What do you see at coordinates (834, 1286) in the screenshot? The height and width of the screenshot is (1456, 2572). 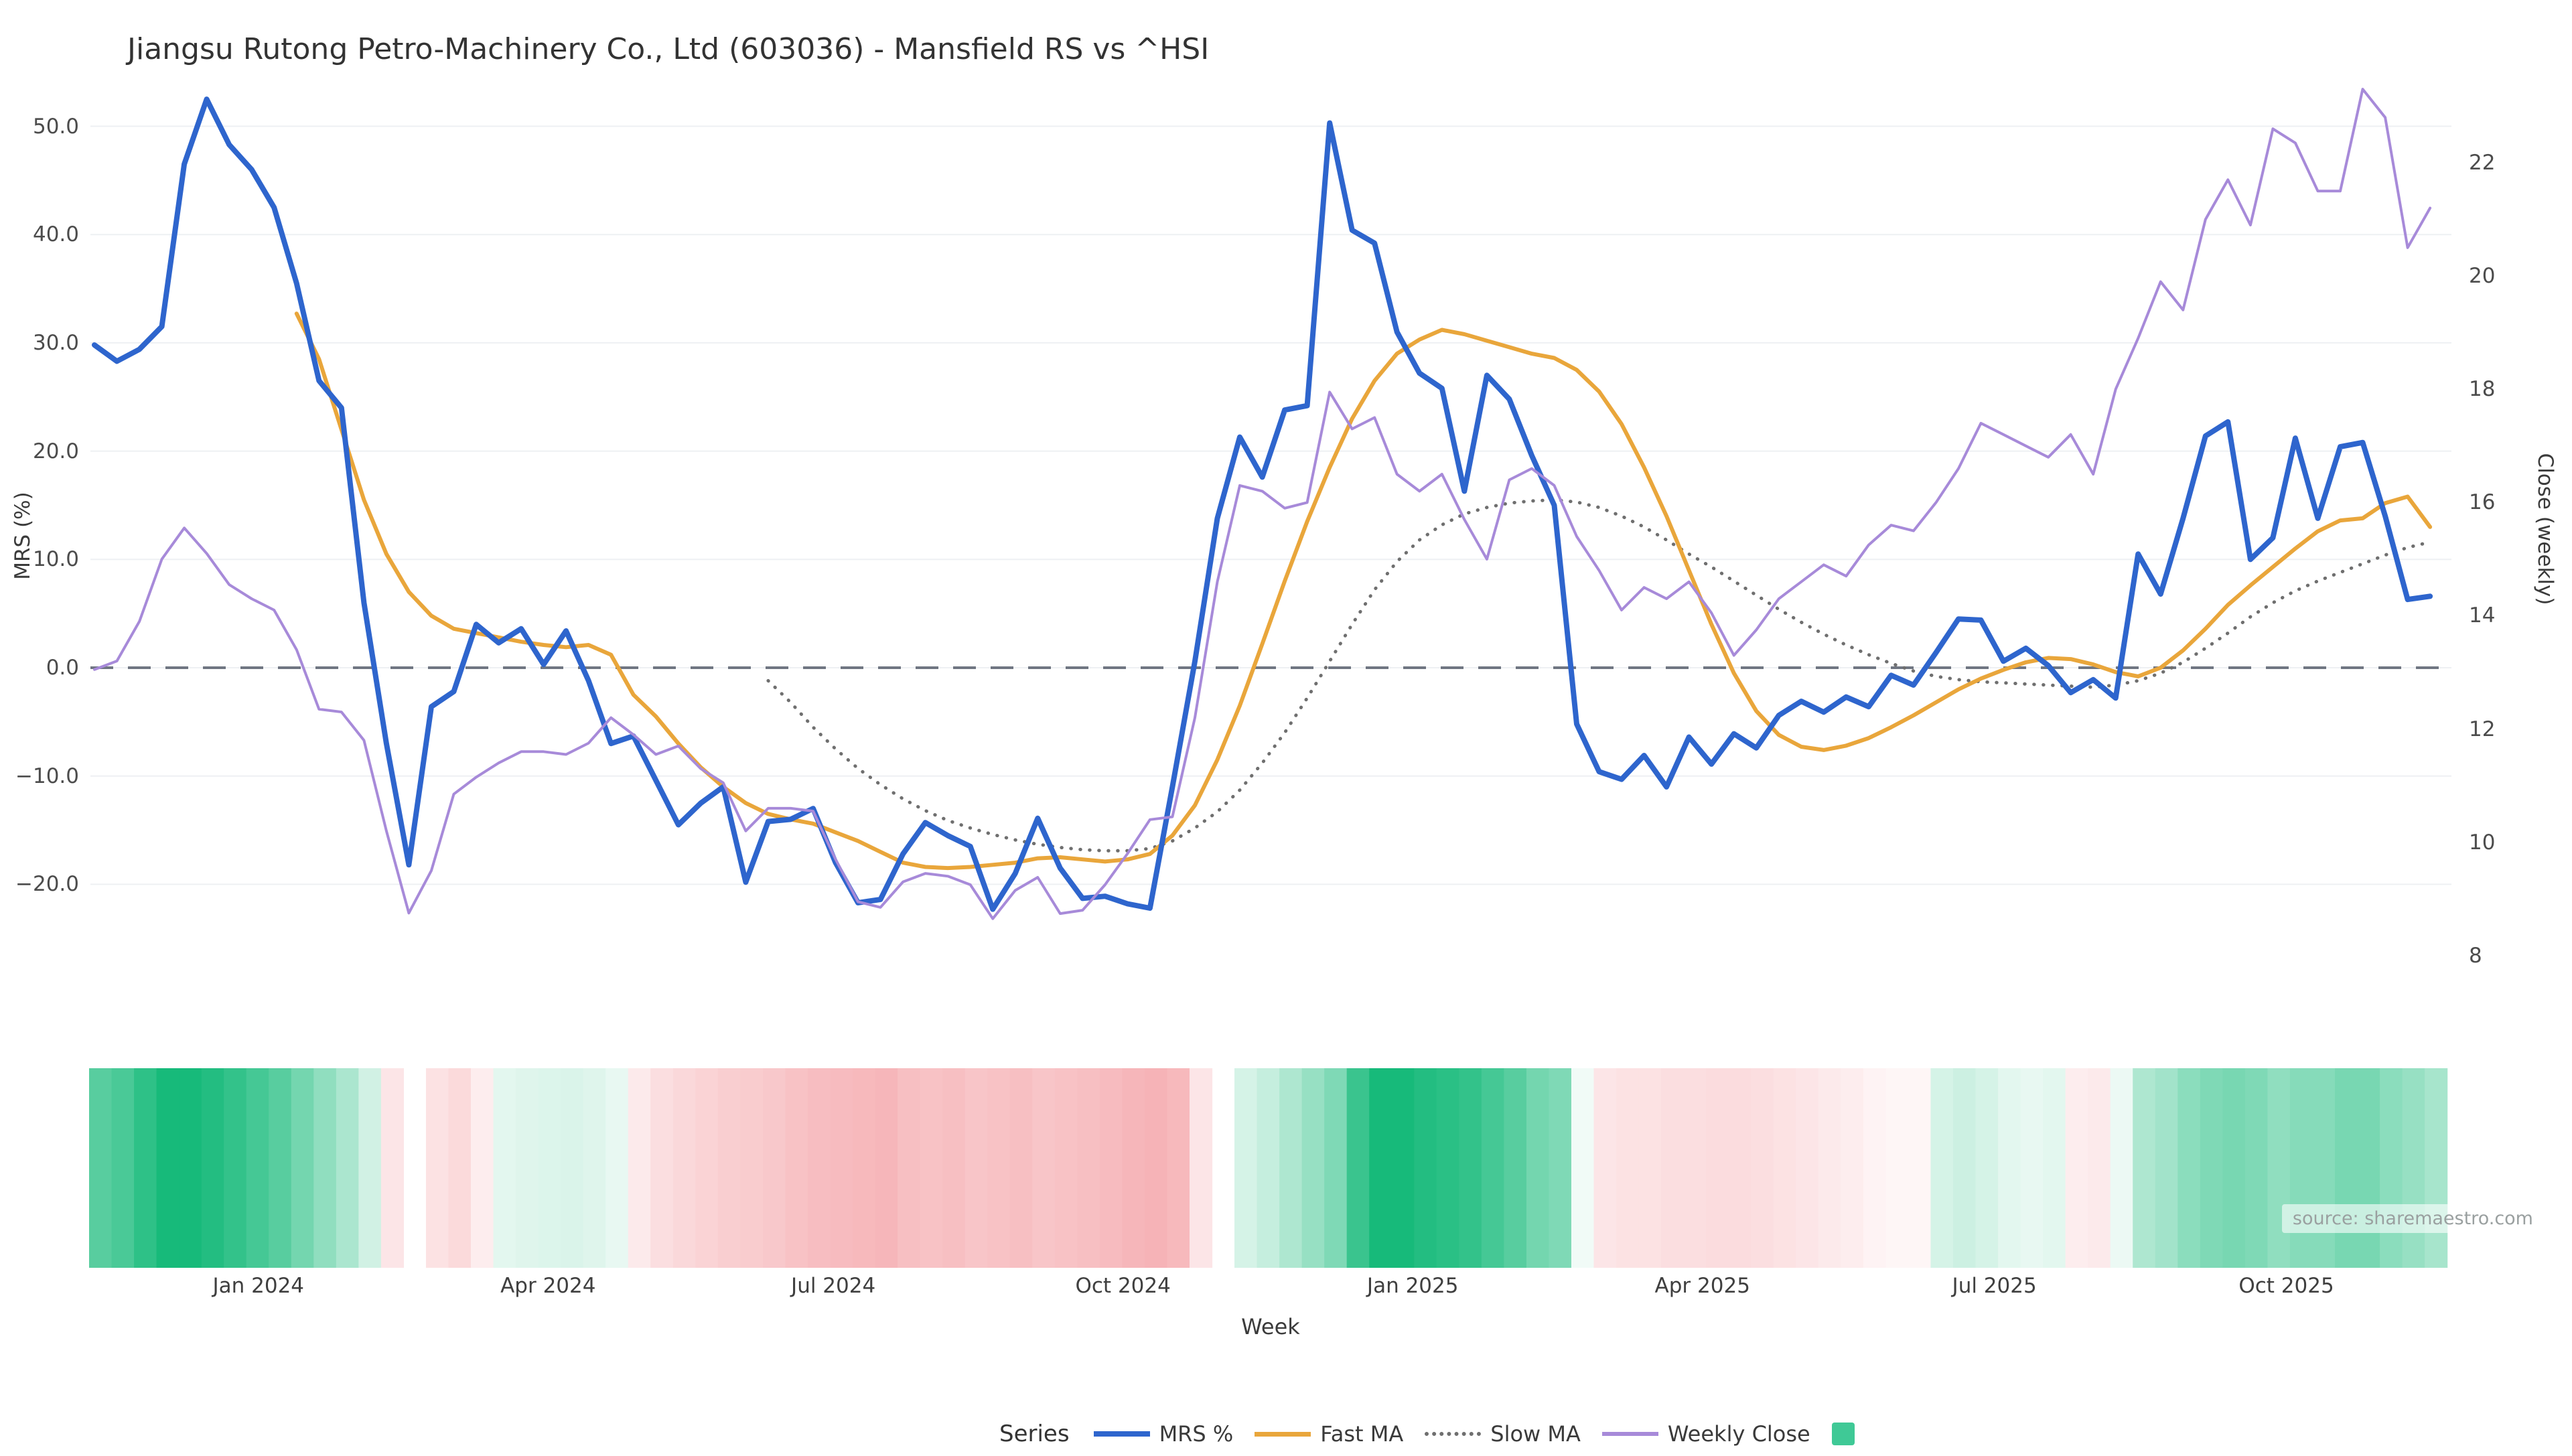 I see `x-tick-label: Jul 2024` at bounding box center [834, 1286].